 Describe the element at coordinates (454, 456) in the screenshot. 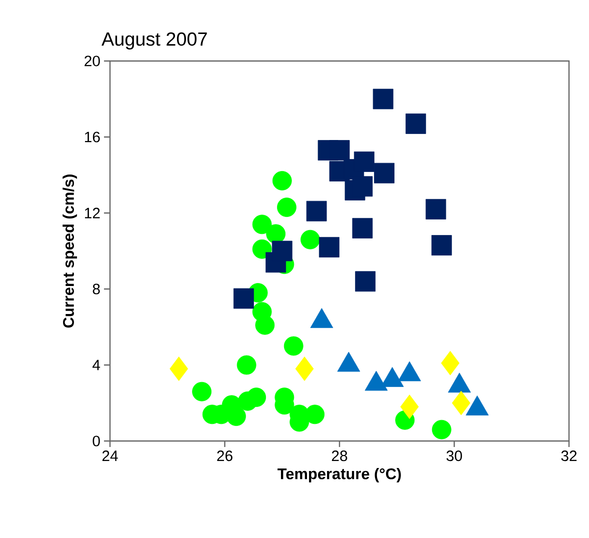

I see `x-tick-label: 30` at that location.